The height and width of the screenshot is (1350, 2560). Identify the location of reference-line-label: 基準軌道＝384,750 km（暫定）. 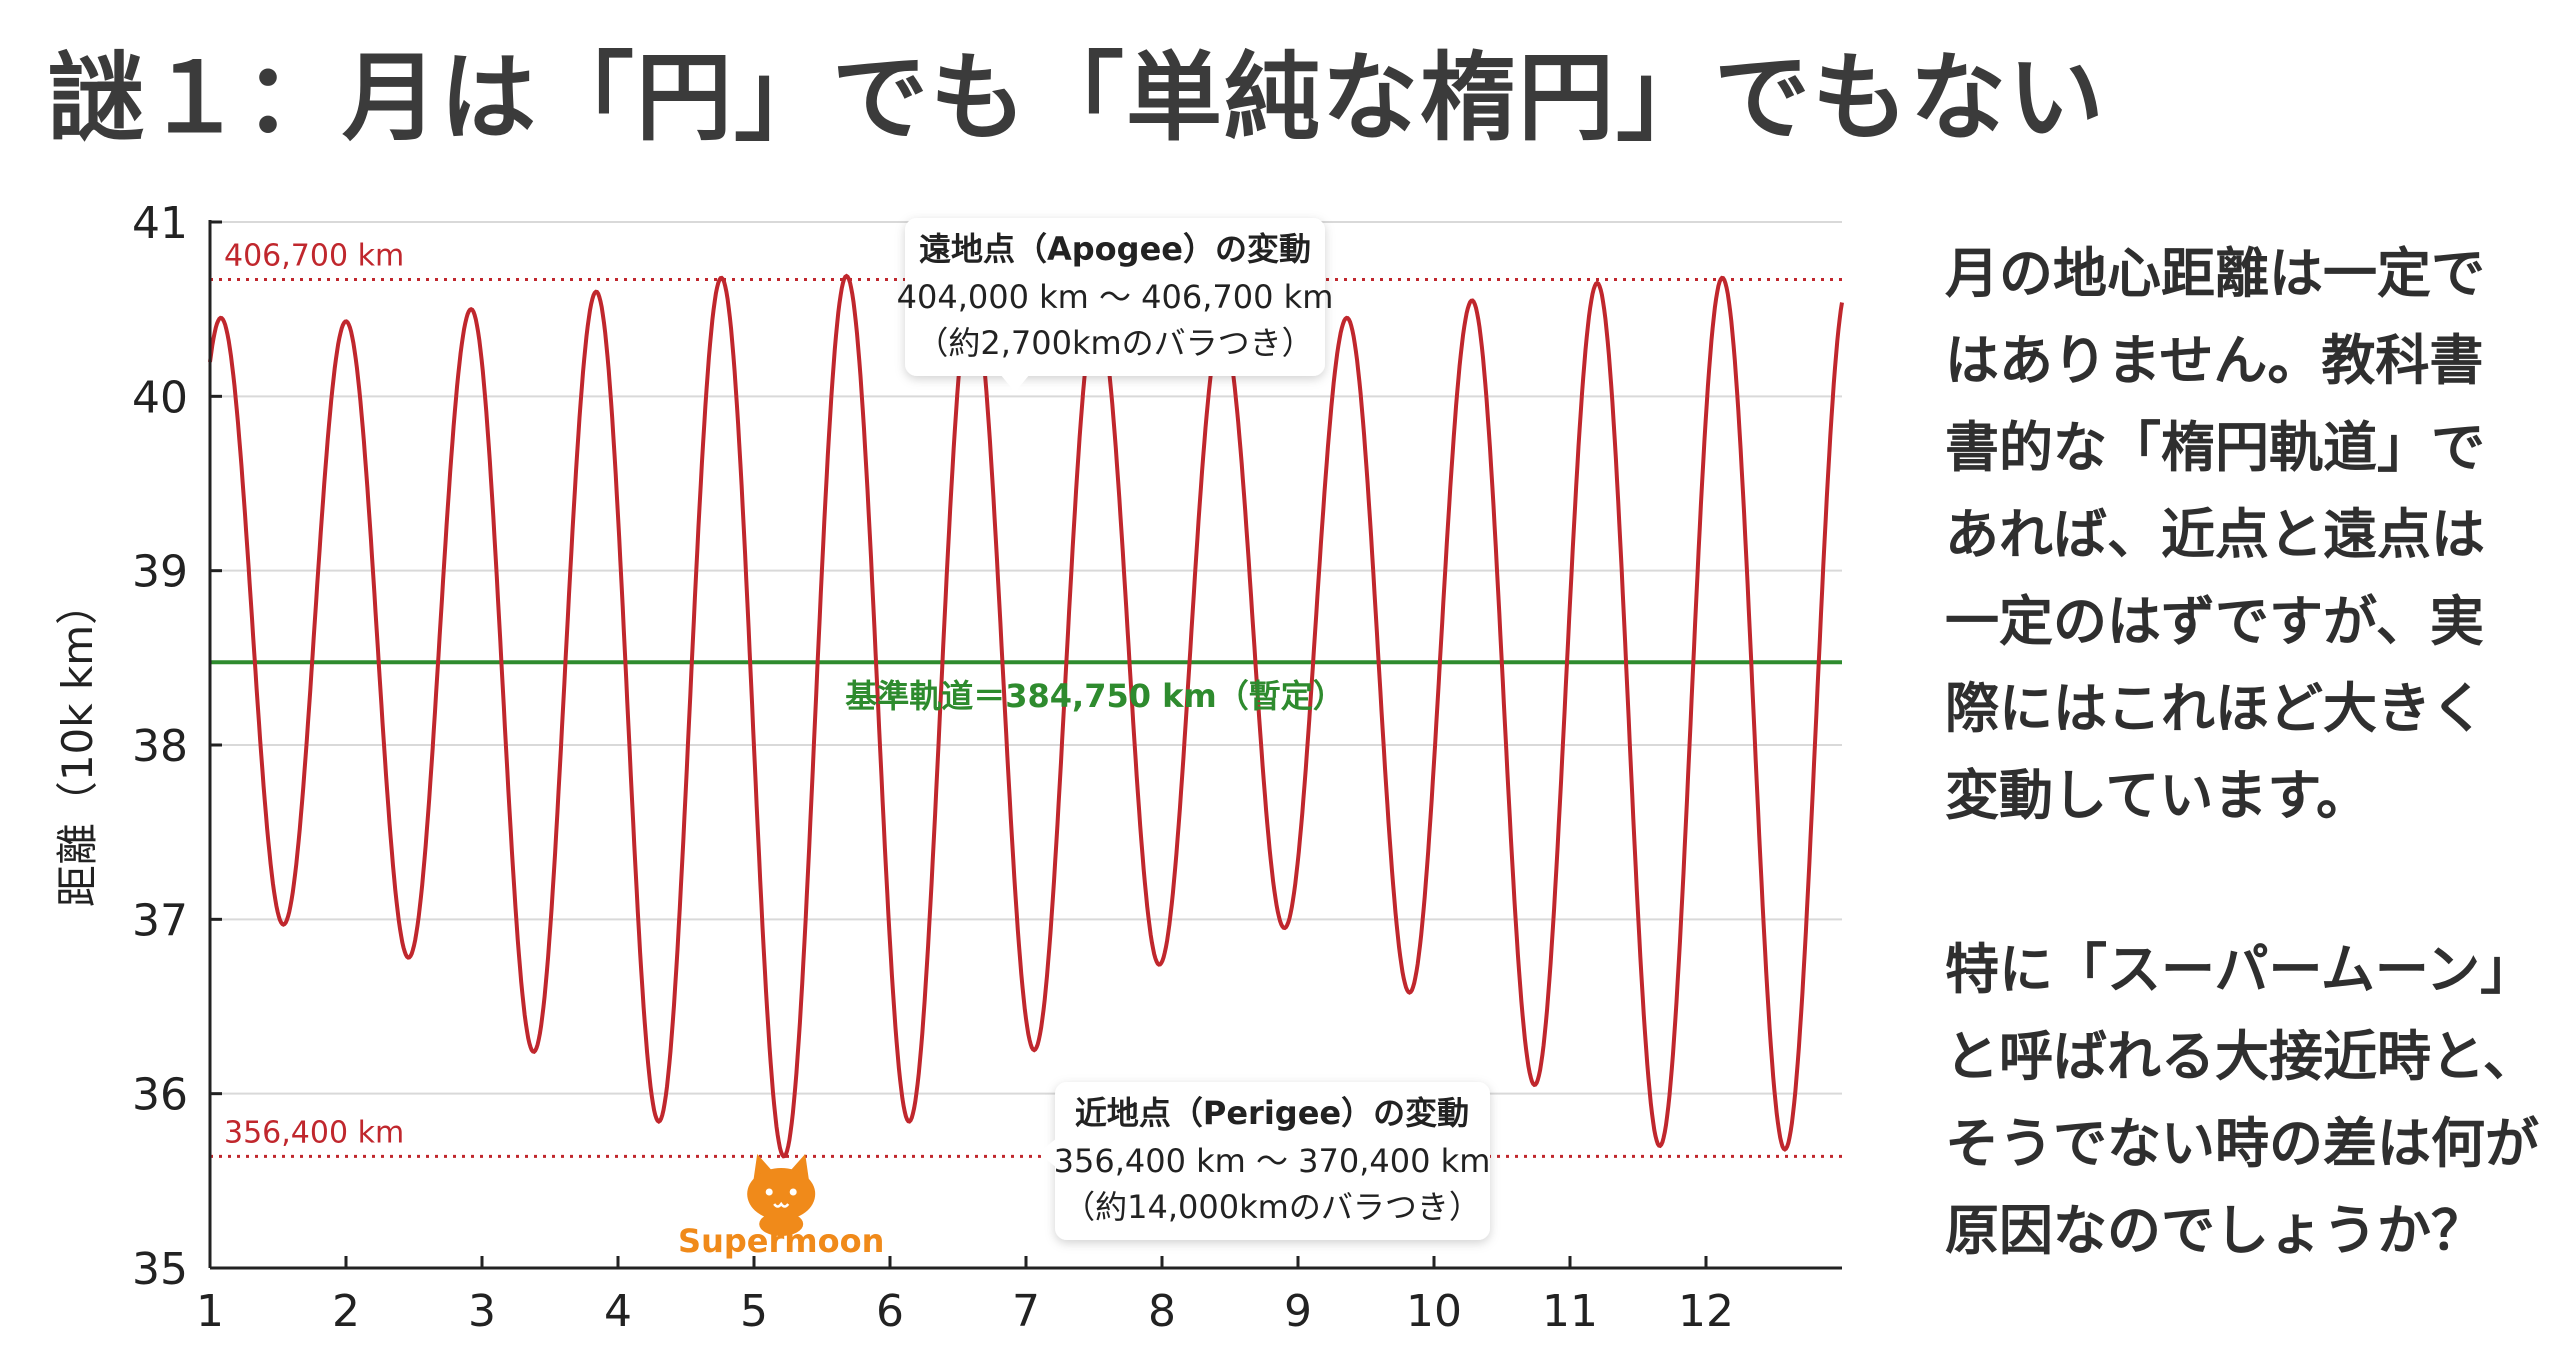
(1095, 696).